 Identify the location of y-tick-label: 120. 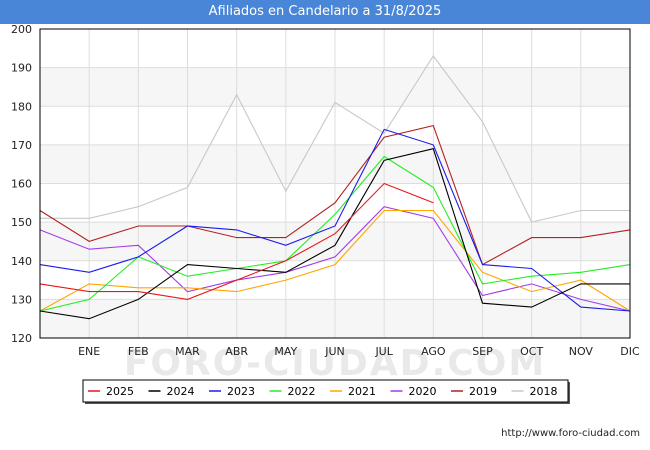
(21, 338).